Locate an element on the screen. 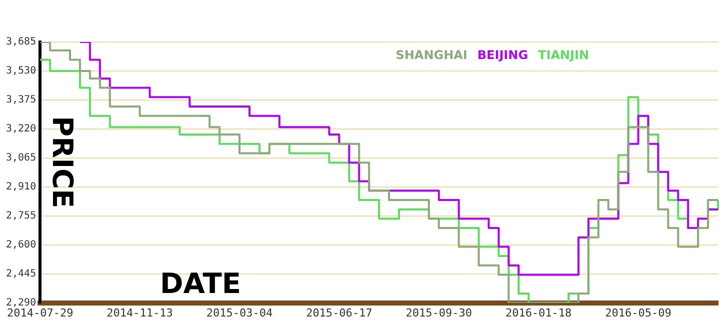 This screenshot has height=326, width=724. y-tick-label: 2,600 is located at coordinates (21, 244).